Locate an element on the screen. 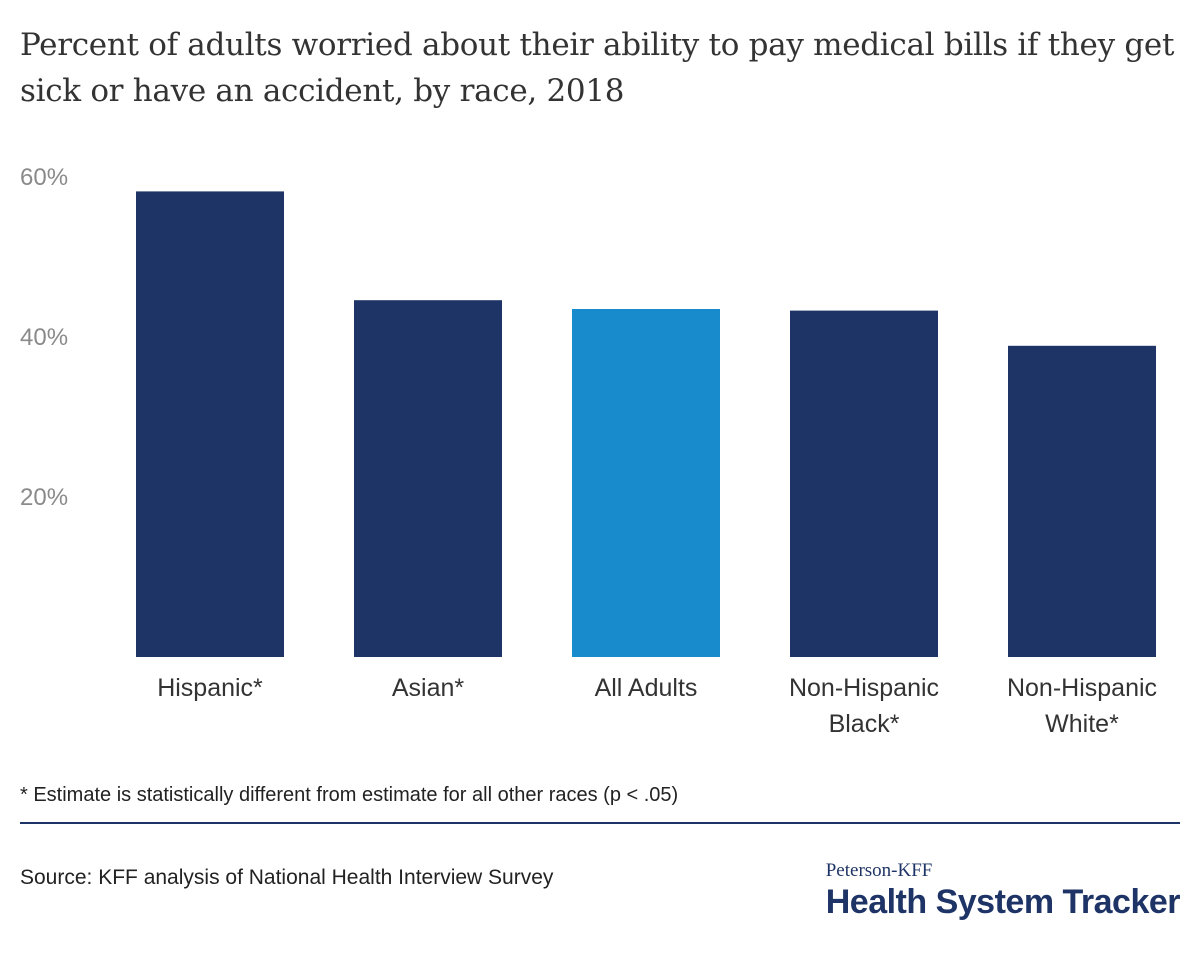  brand-logo: Peterson-KFF Health System Tracker is located at coordinates (1003, 891).